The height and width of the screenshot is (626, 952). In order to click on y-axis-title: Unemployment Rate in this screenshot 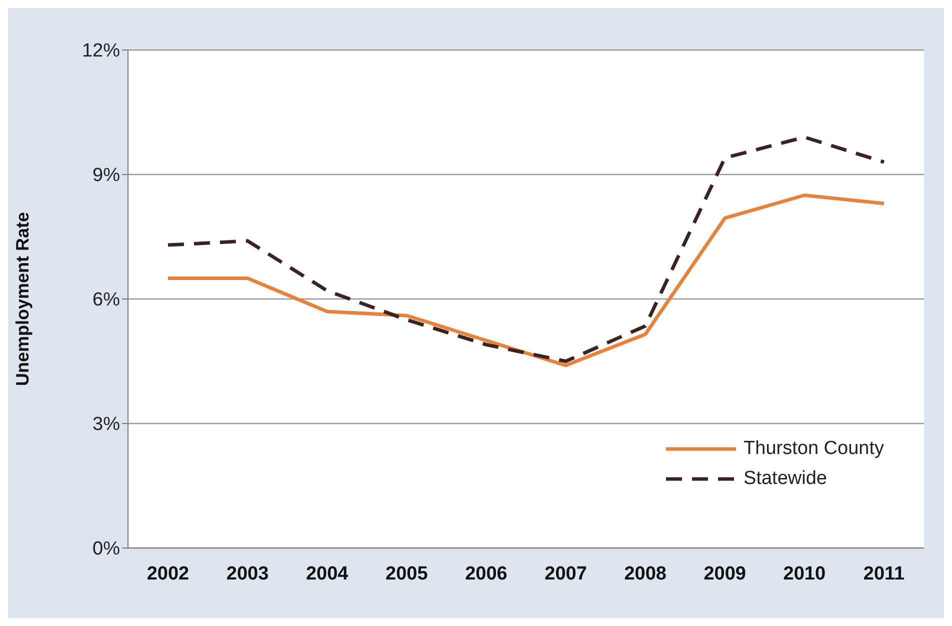, I will do `click(22, 299)`.